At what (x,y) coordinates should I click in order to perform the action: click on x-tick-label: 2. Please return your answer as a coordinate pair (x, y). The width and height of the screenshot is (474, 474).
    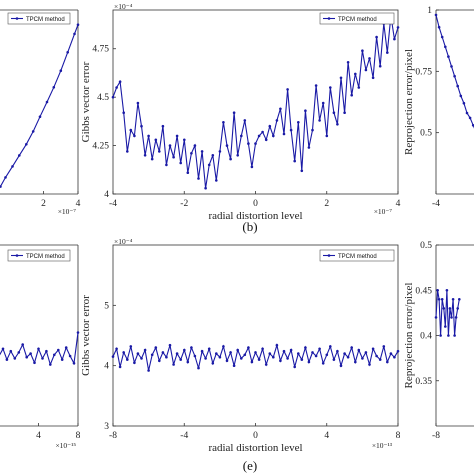
    Looking at the image, I should click on (43, 204).